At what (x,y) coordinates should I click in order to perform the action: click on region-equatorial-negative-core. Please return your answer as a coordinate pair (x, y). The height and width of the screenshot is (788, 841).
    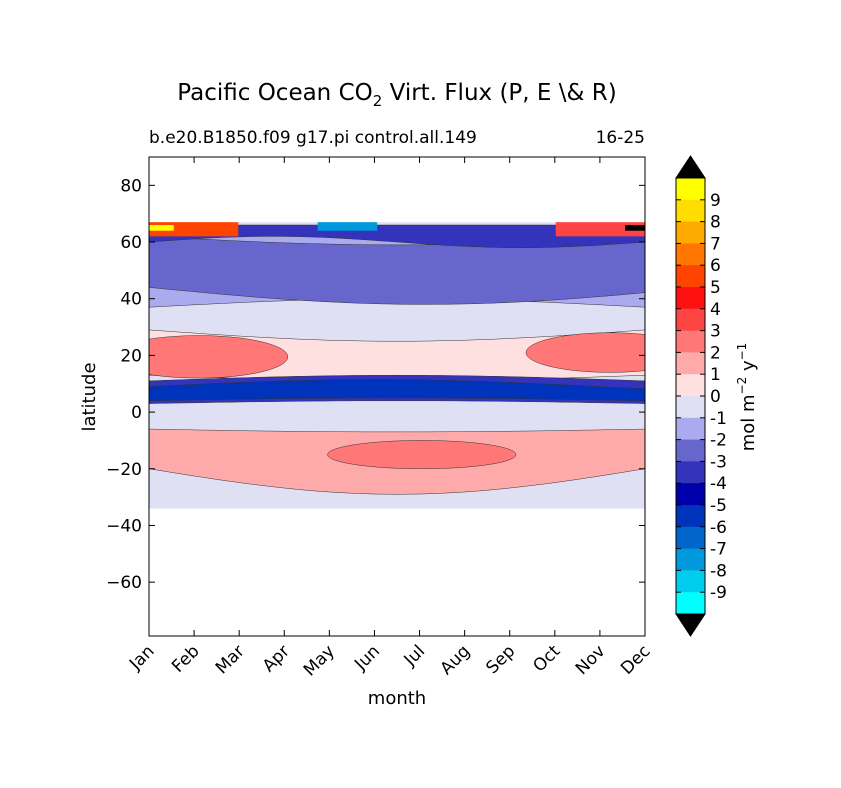
    Looking at the image, I should click on (397, 390).